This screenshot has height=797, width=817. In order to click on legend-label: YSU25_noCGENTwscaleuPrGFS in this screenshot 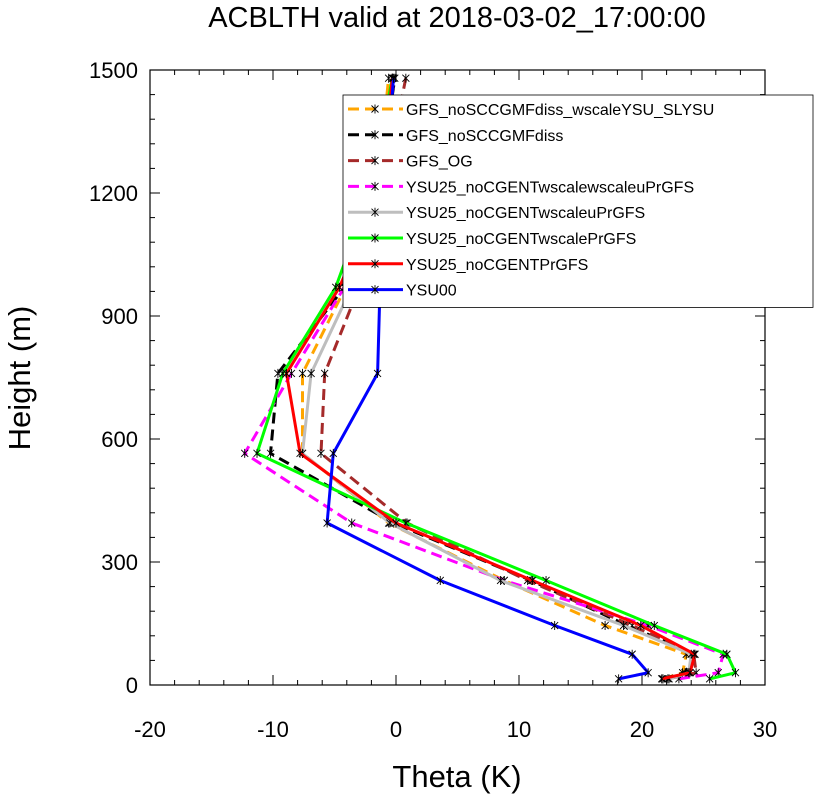, I will do `click(525, 213)`.